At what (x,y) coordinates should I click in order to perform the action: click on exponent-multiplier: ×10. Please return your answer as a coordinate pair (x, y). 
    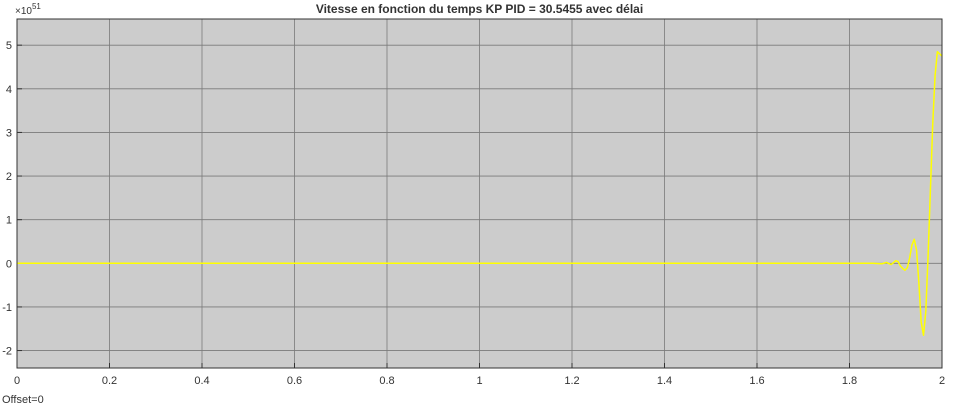
    Looking at the image, I should click on (23, 11).